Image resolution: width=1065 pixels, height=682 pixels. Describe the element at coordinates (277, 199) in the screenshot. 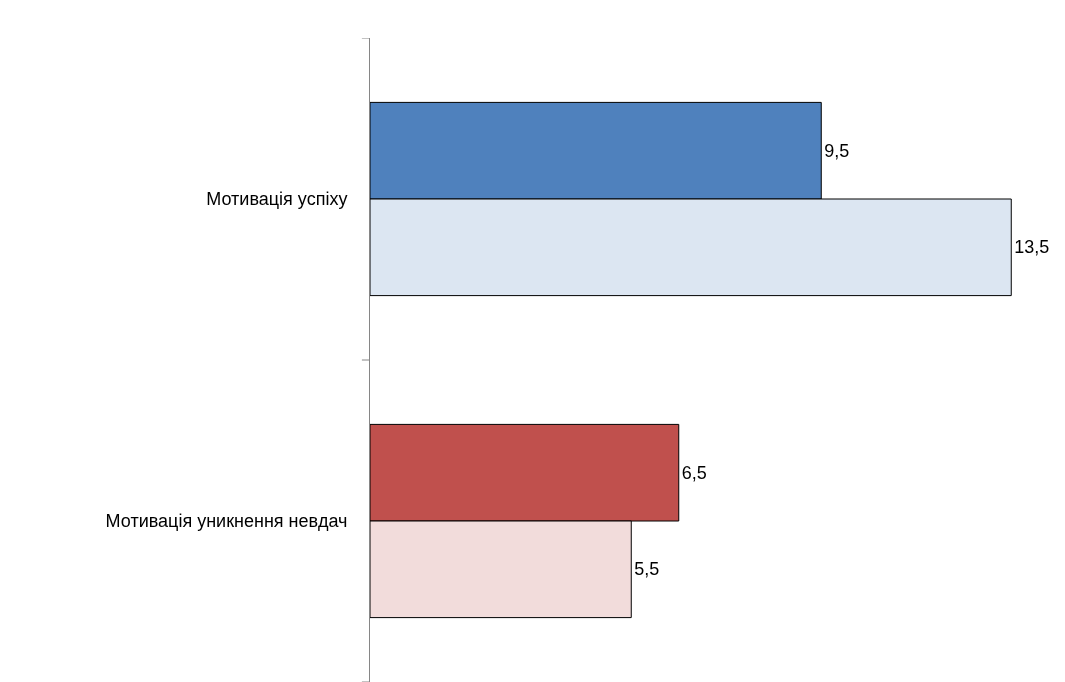

I see `y-tick-label: Мотивація успіху` at that location.